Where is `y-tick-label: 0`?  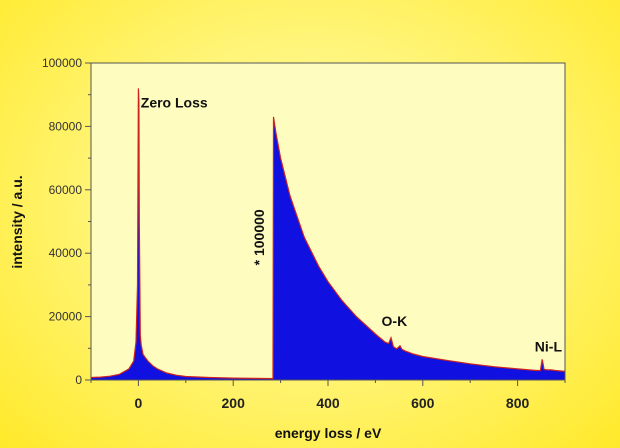
y-tick-label: 0 is located at coordinates (78, 380).